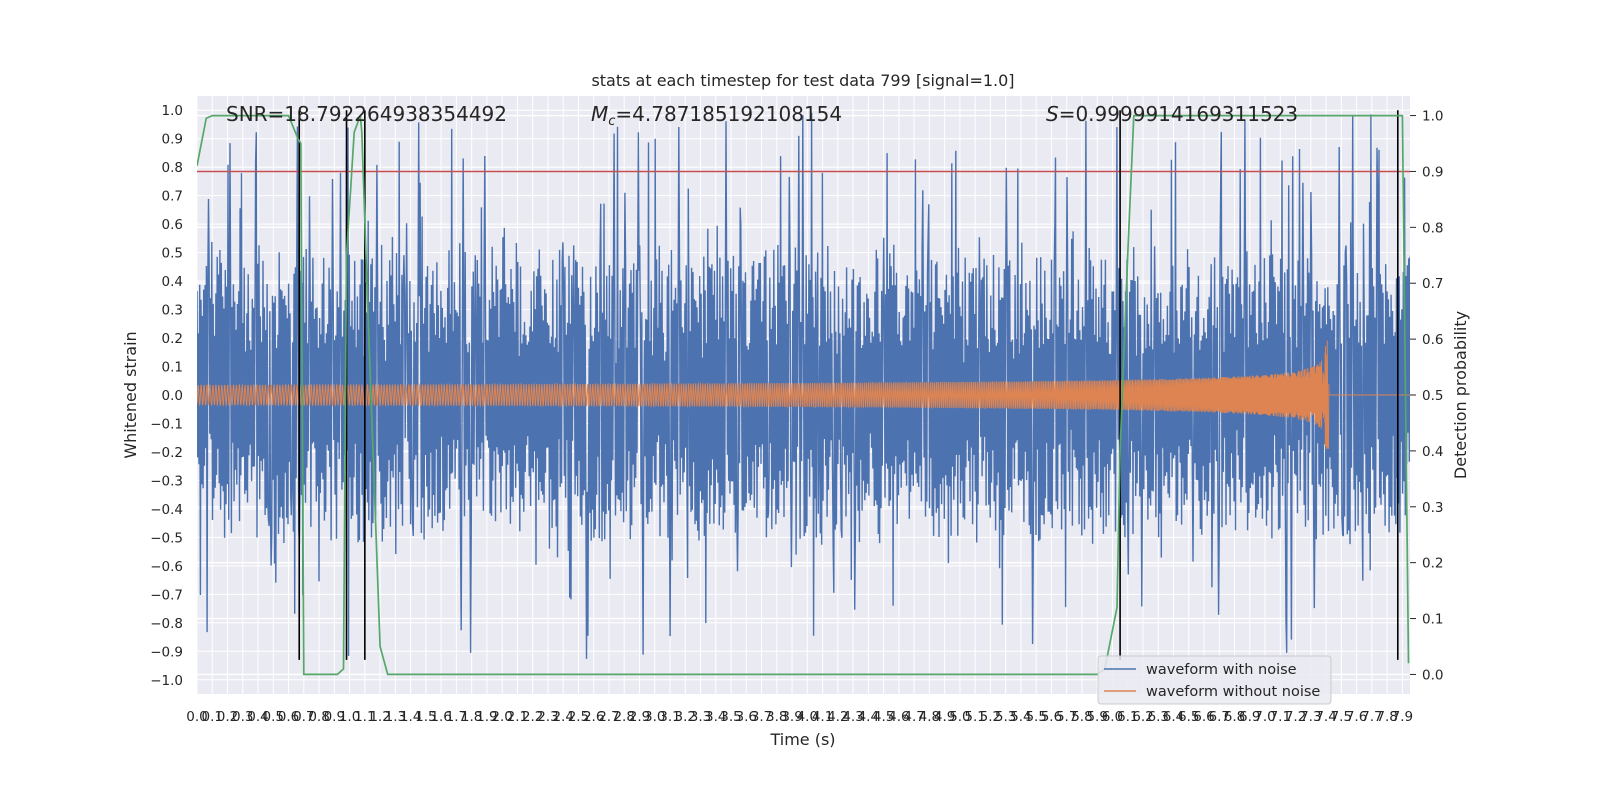 This screenshot has width=1600, height=800. I want to click on x-tick-label: 7.3, so click(1310, 717).